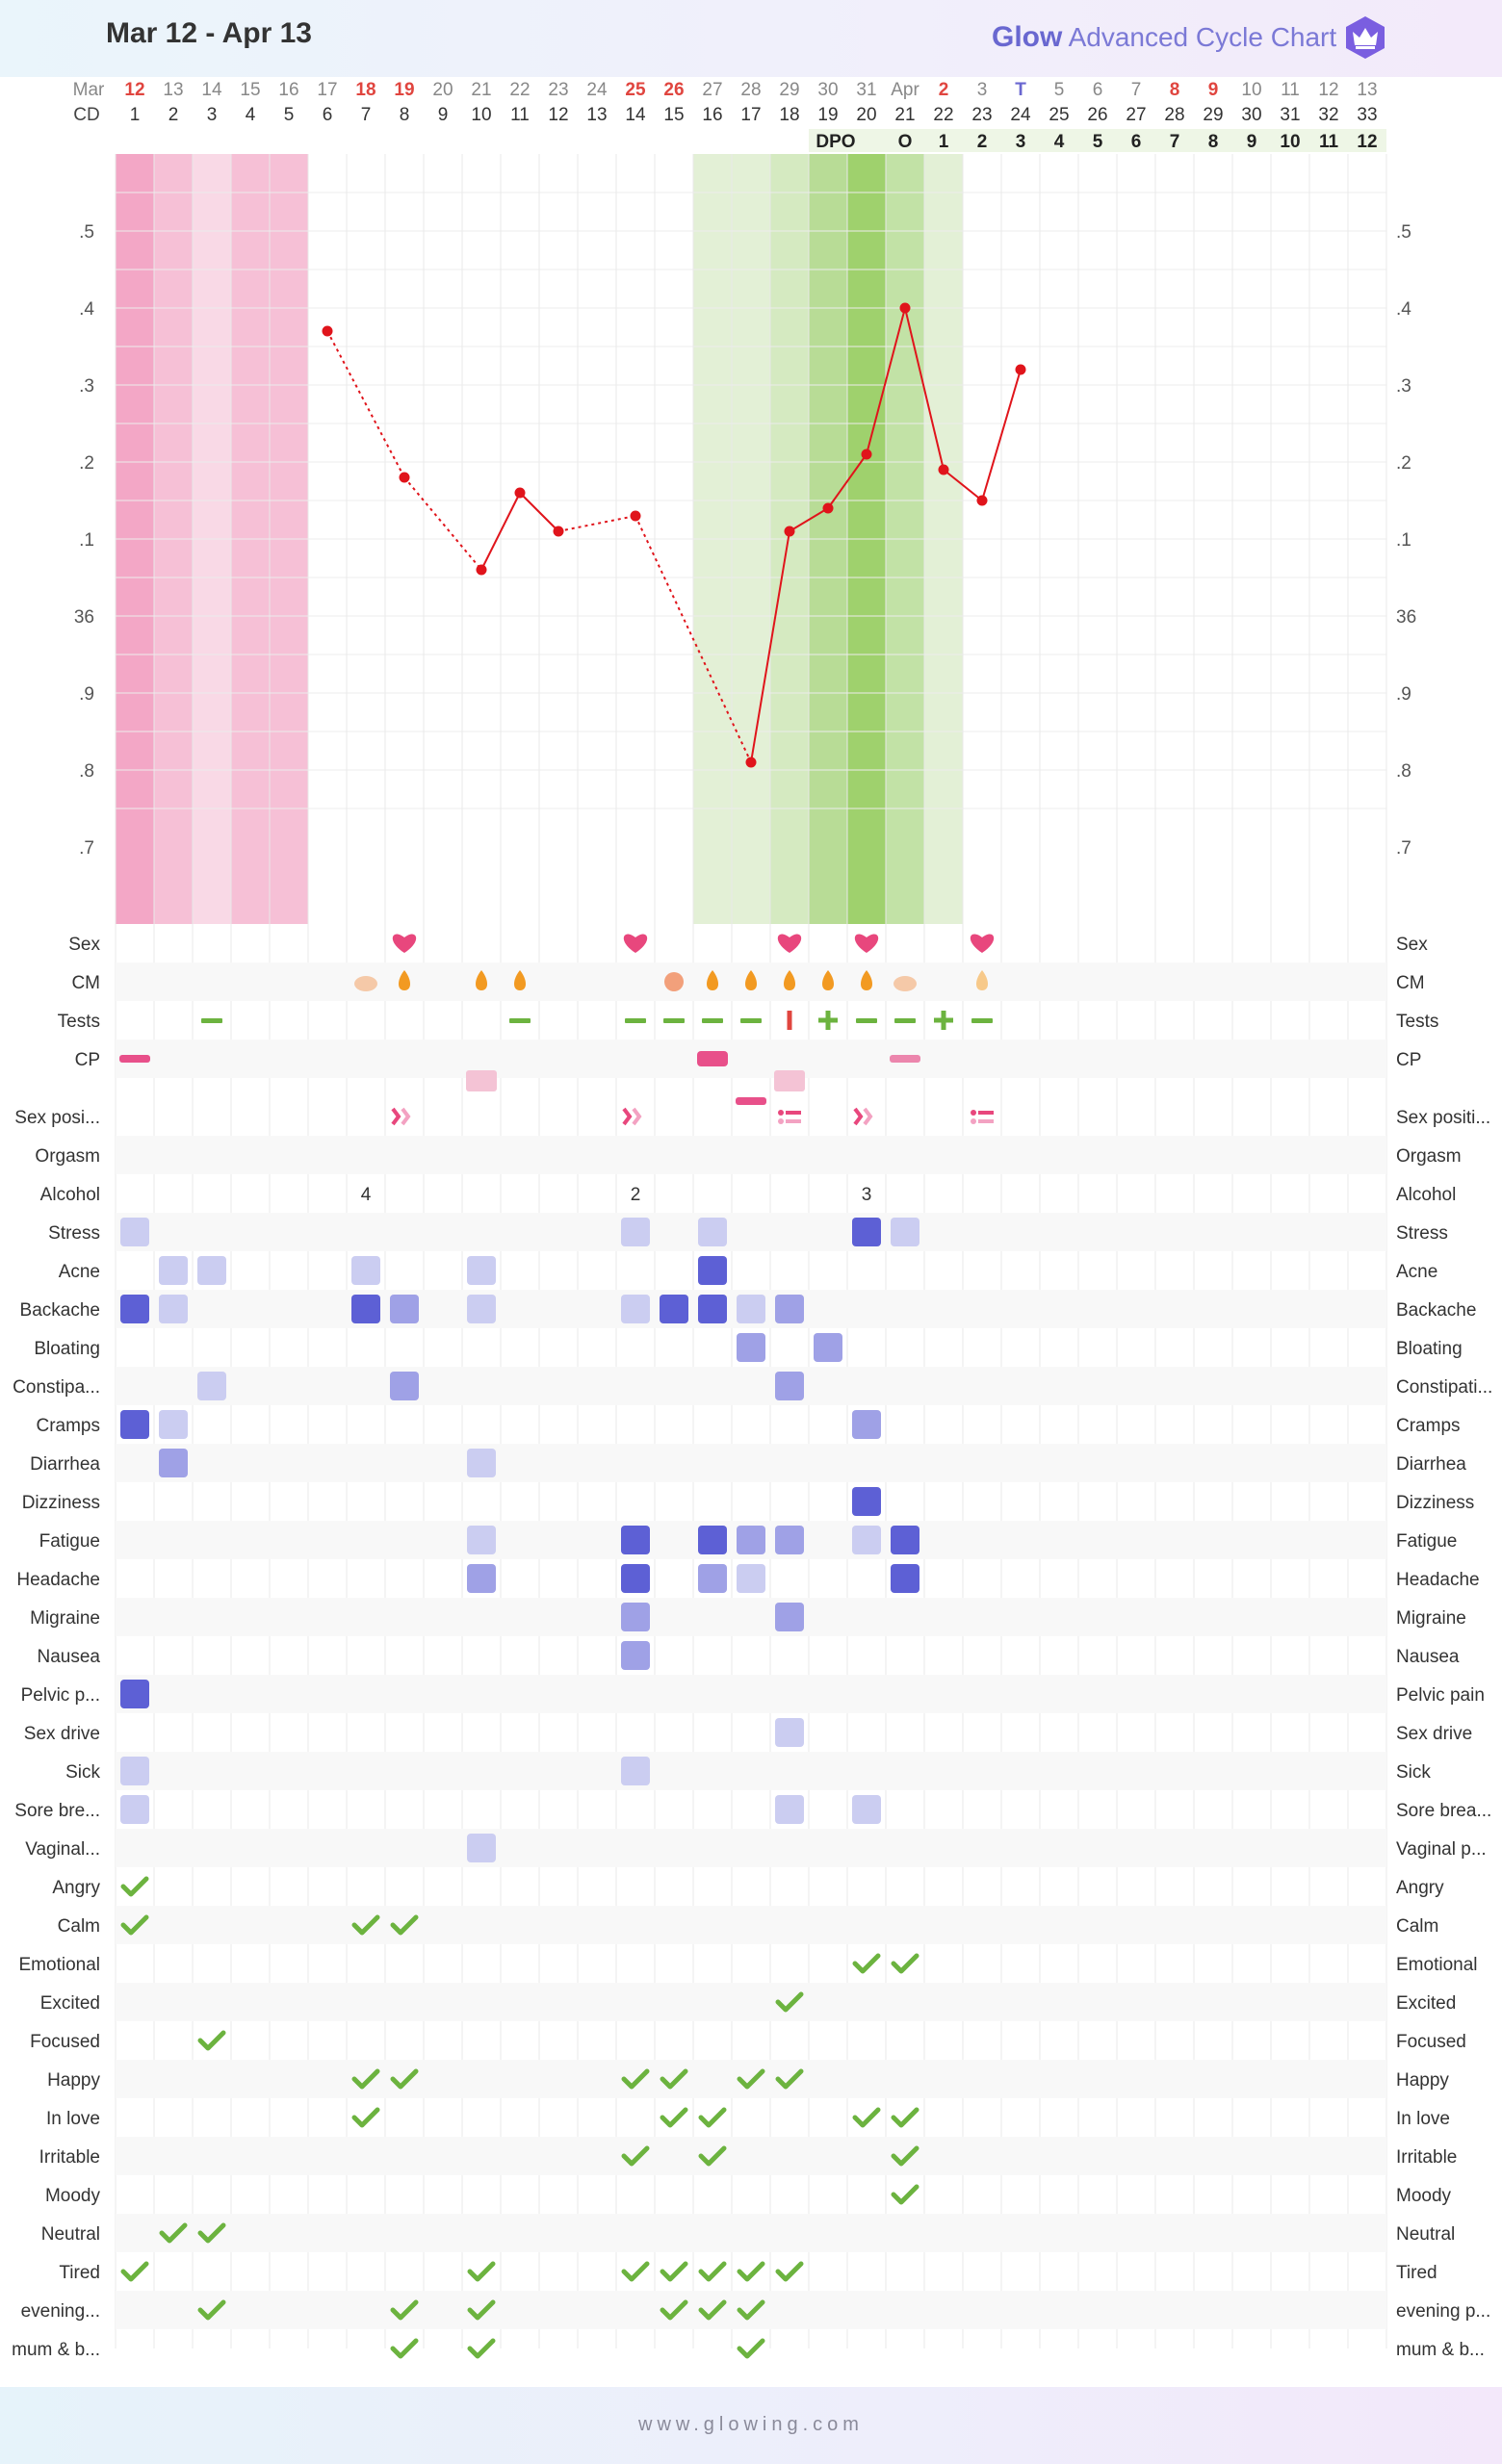 This screenshot has width=1502, height=2464. I want to click on date-label: 23, so click(558, 90).